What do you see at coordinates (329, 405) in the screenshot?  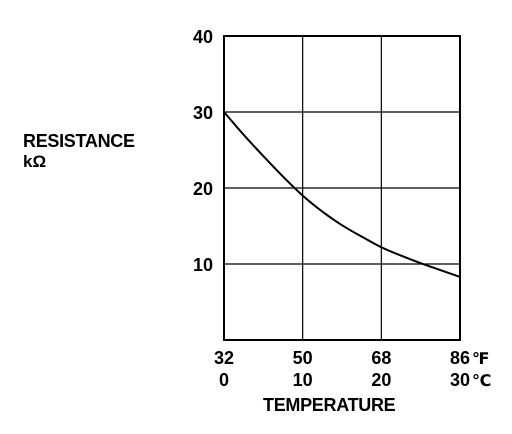 I see `x-axis-label: TEMPERATURE` at bounding box center [329, 405].